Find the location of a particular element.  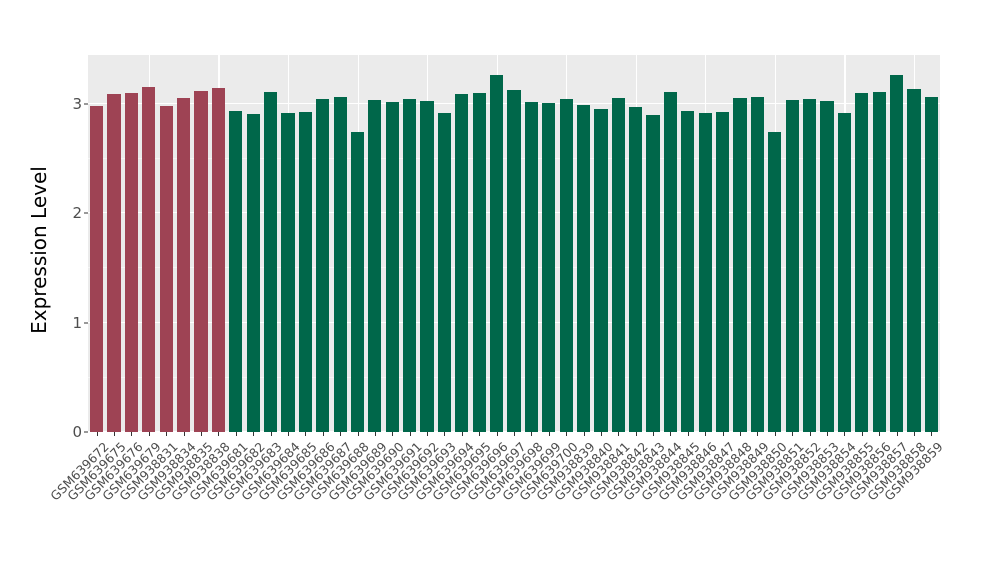

x-axis-tick-marks is located at coordinates (514, 434).